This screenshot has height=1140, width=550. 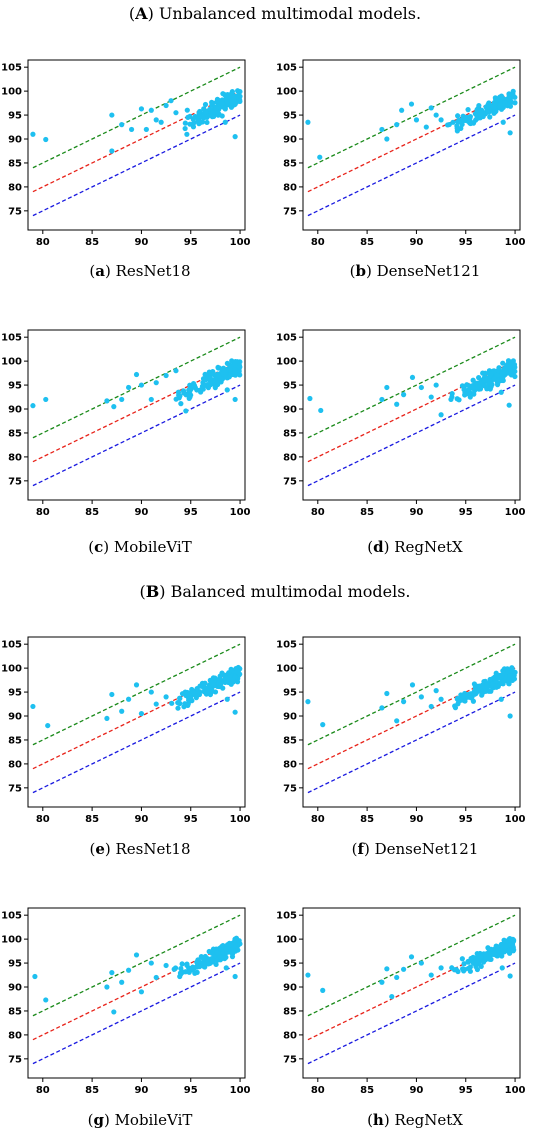 I want to click on caption-g: (g) MobileViT, so click(x=140, y=1120).